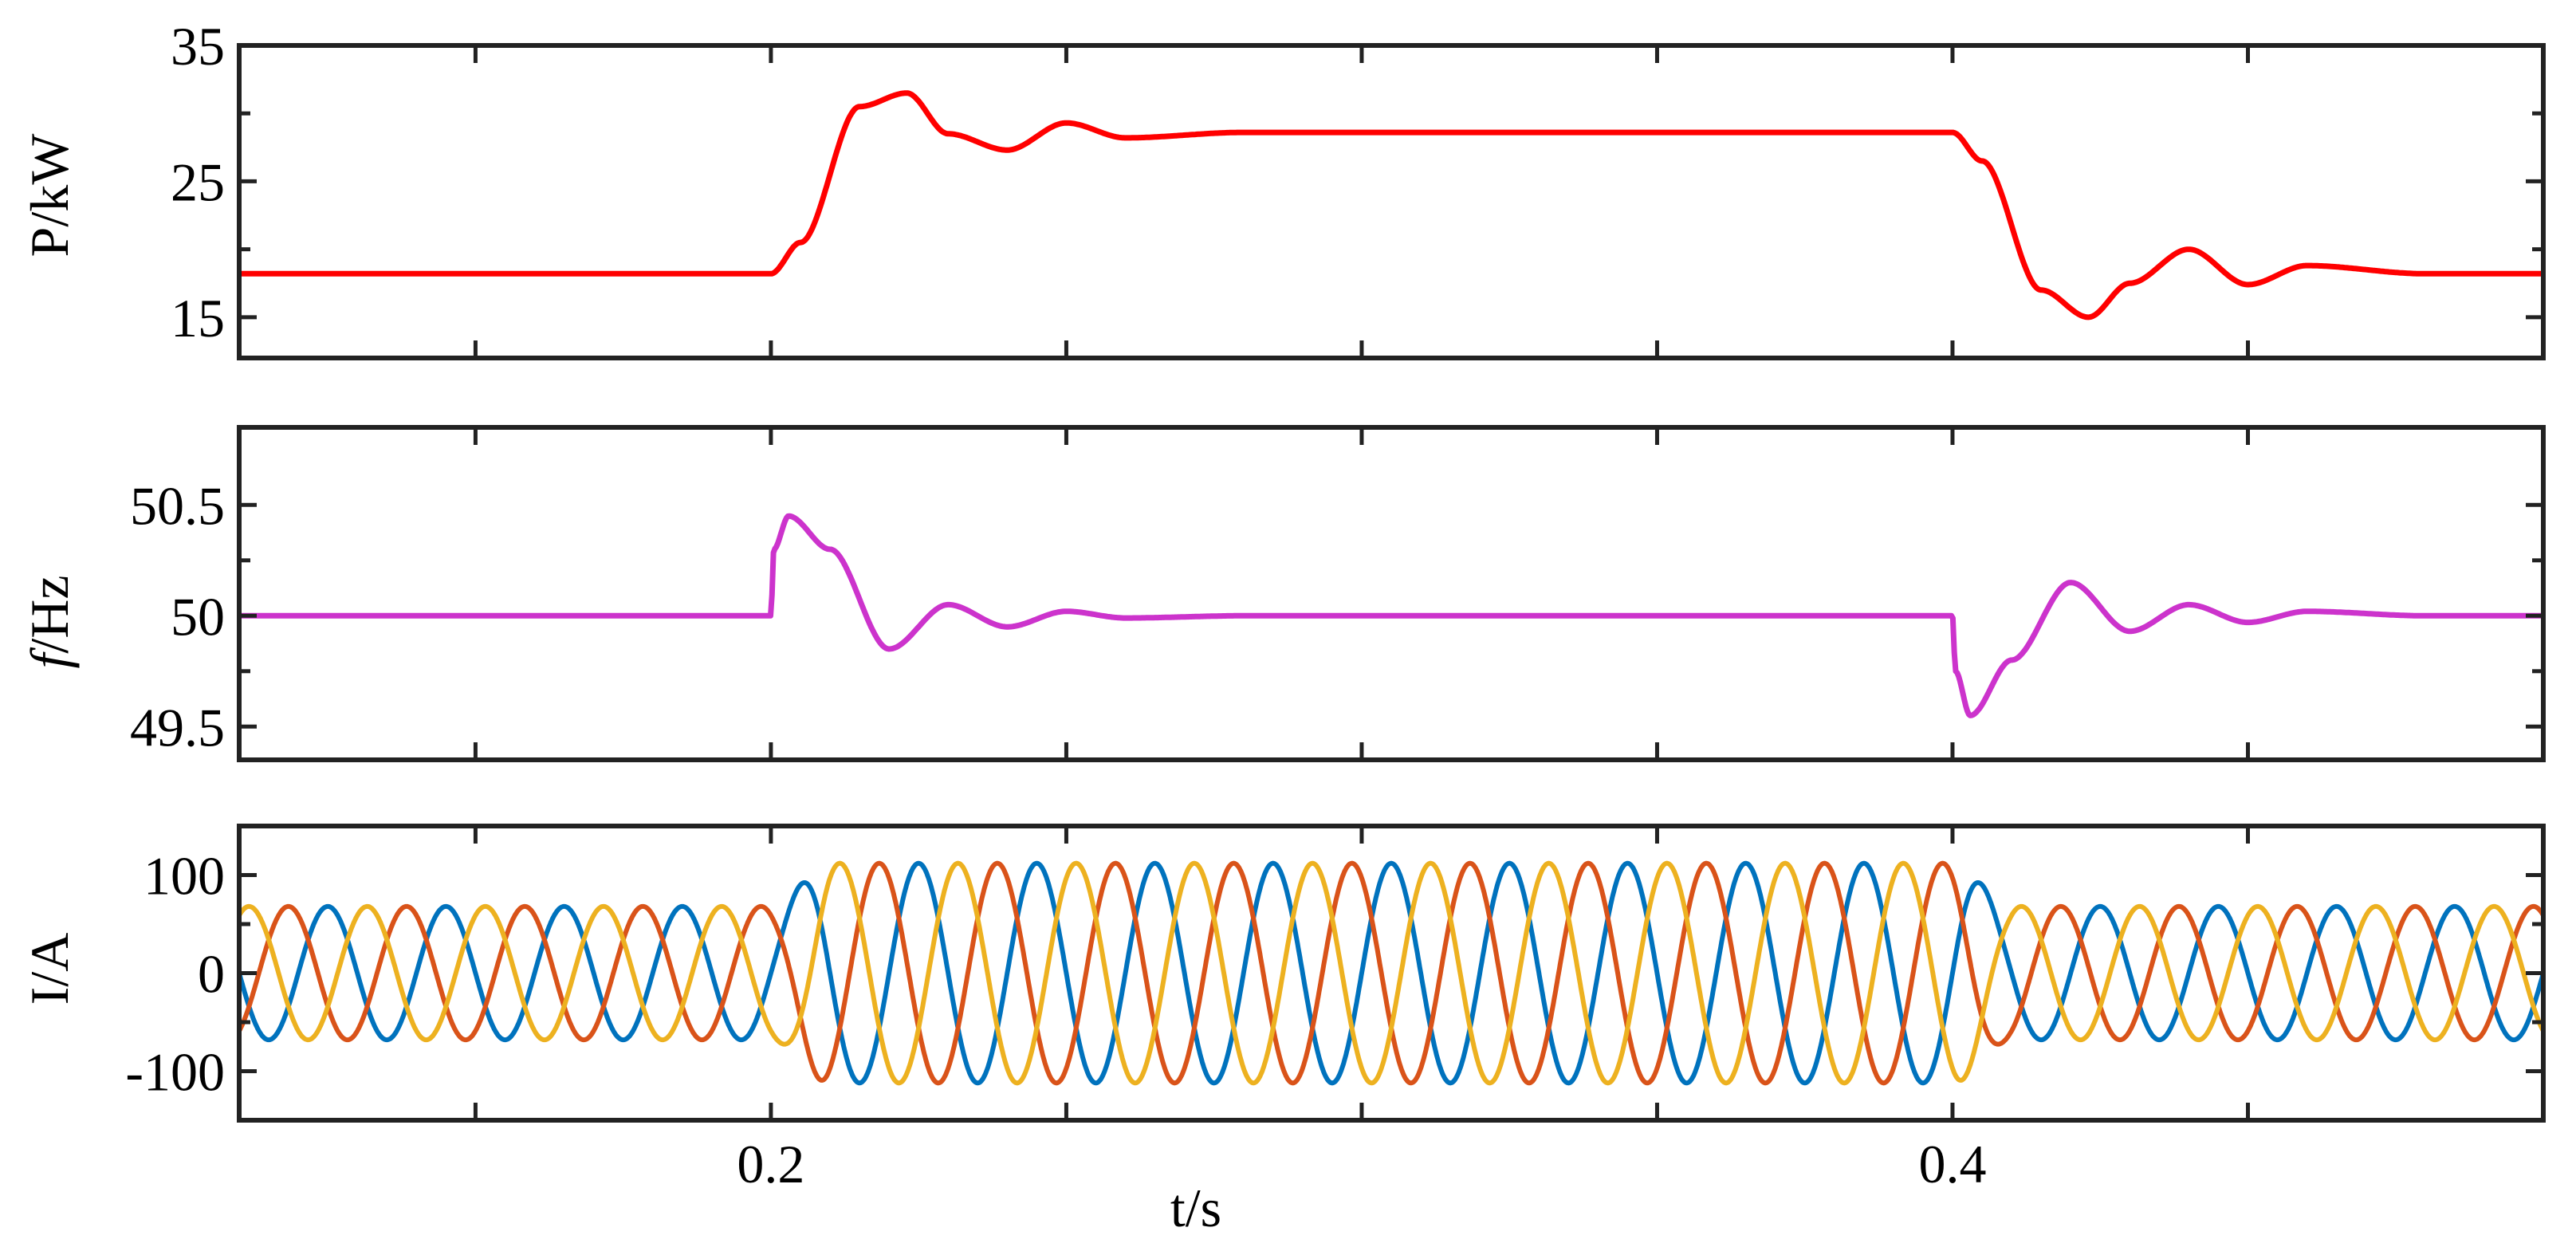  Describe the element at coordinates (212, 975) in the screenshot. I see `y-tick-label: 0` at that location.